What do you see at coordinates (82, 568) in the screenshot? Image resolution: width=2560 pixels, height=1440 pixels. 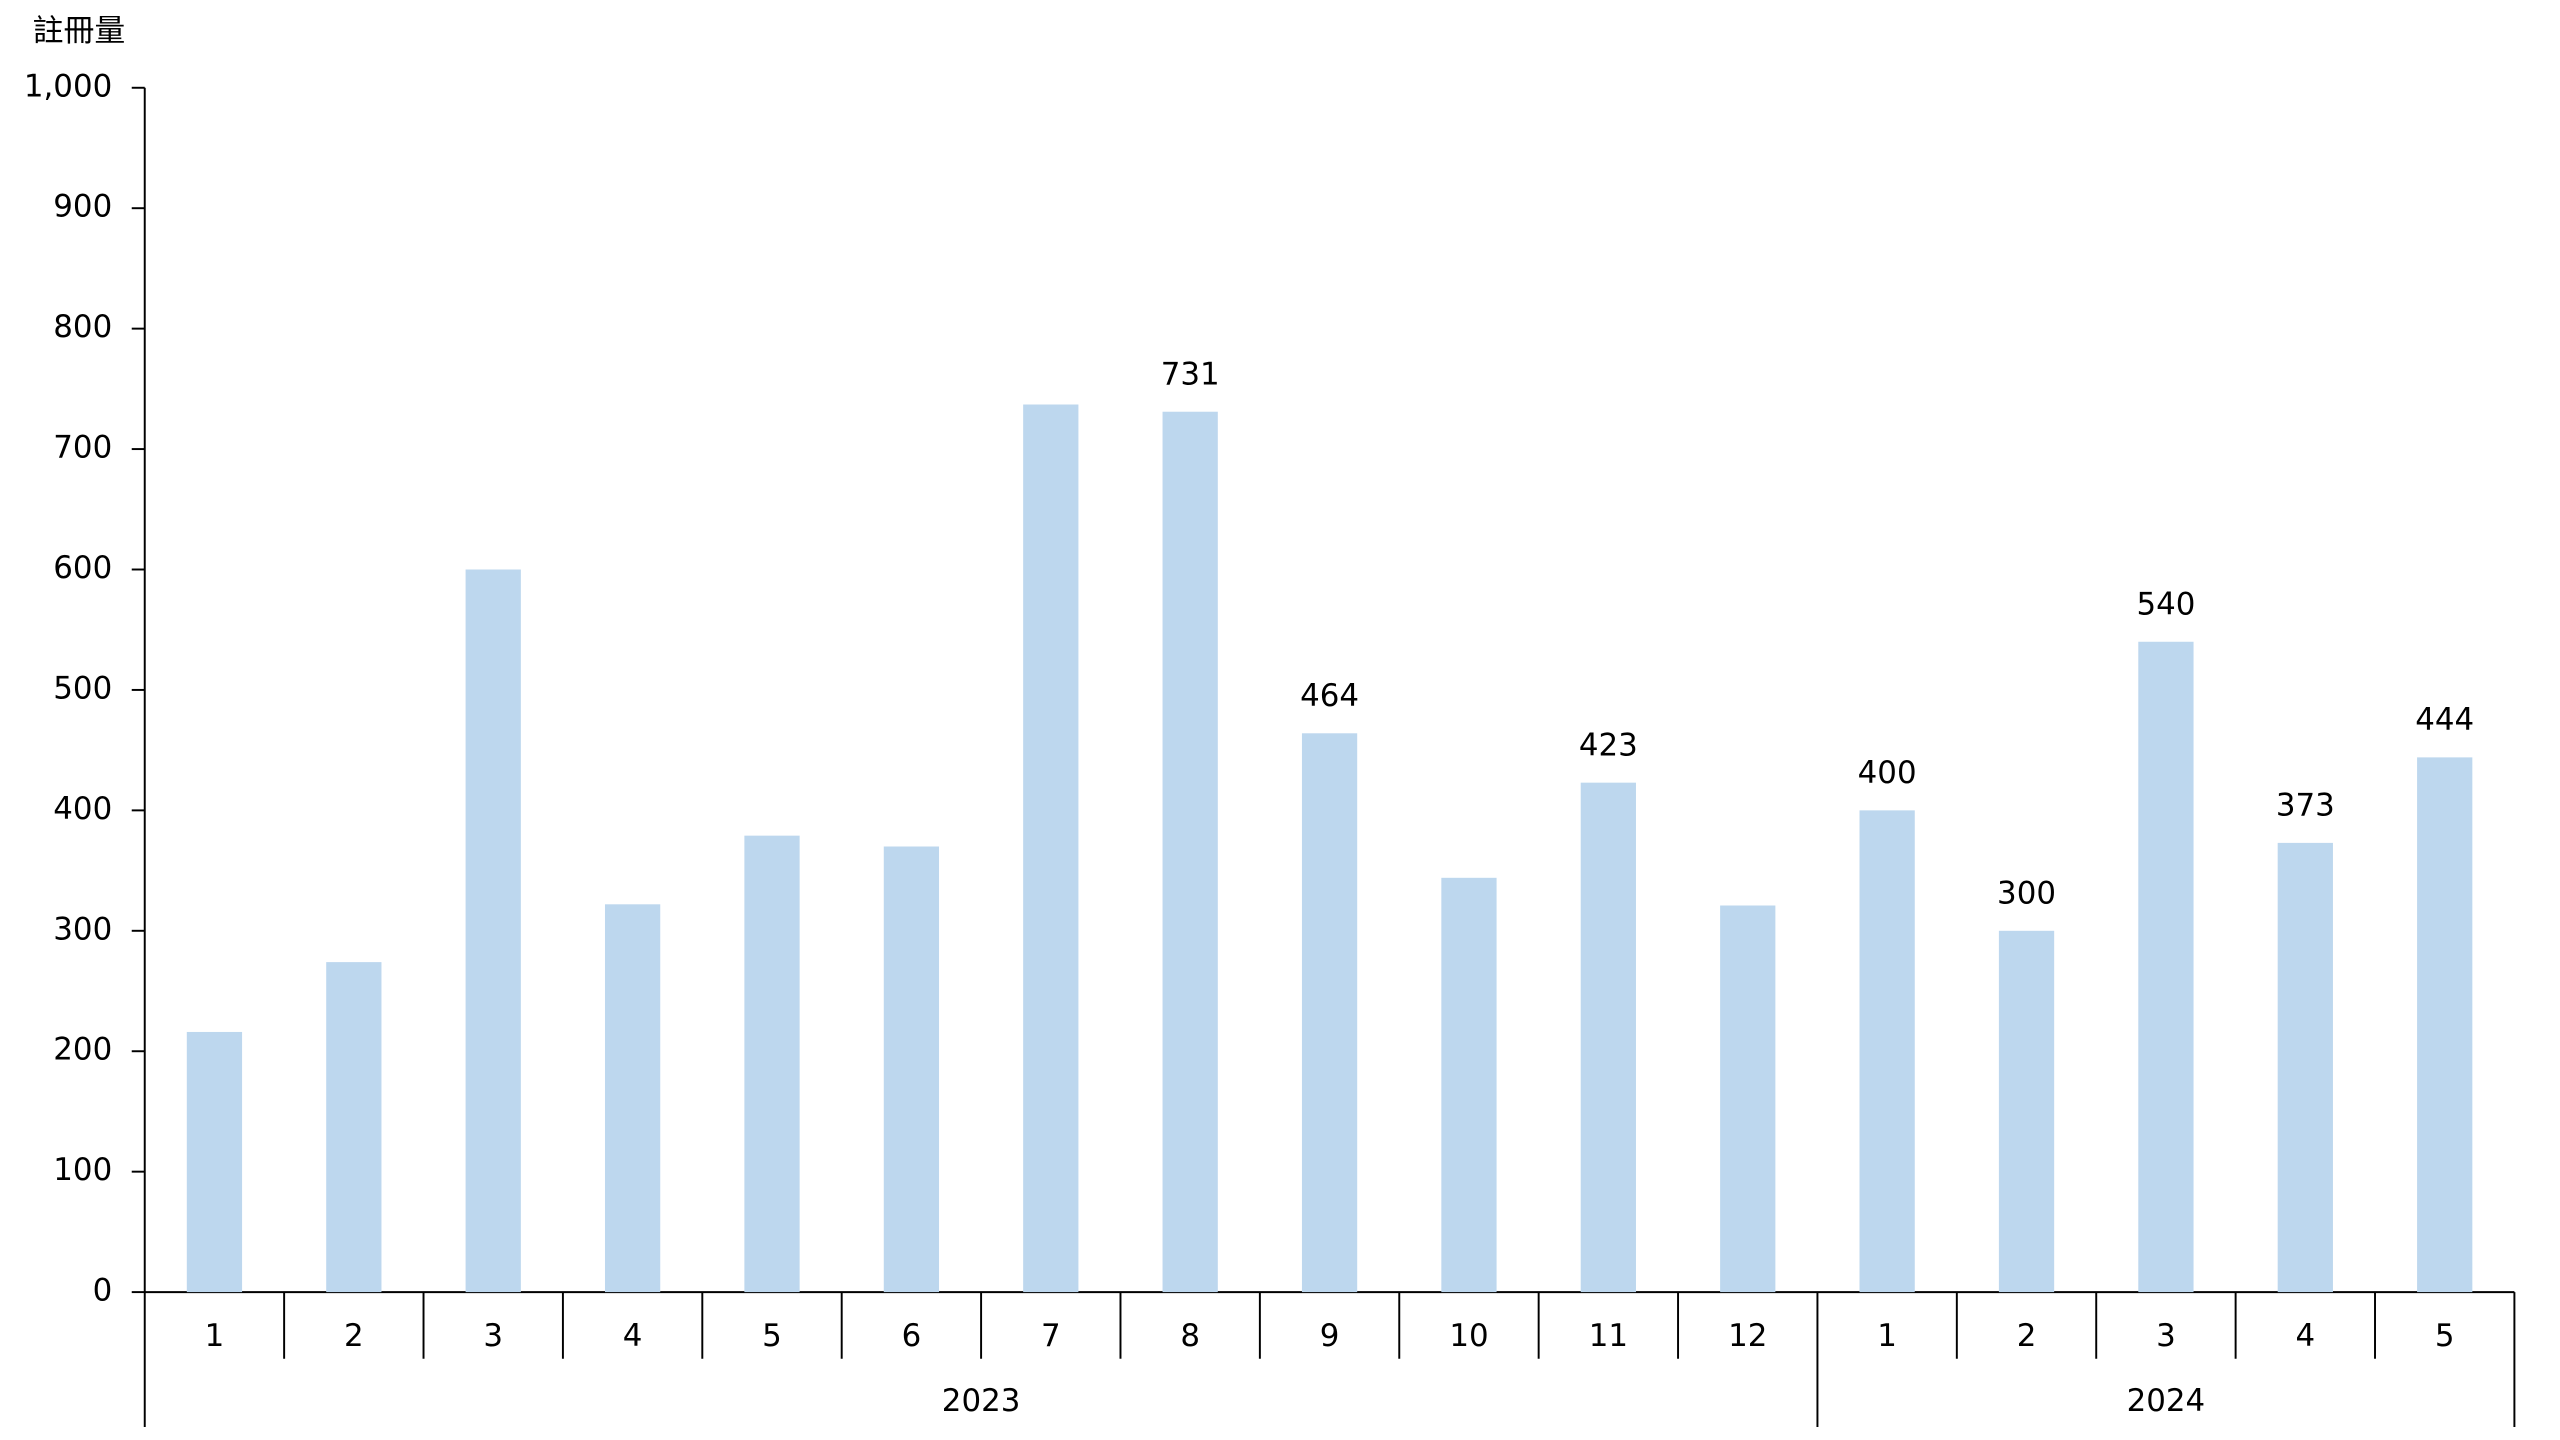 I see `y-tick-label: 600` at bounding box center [82, 568].